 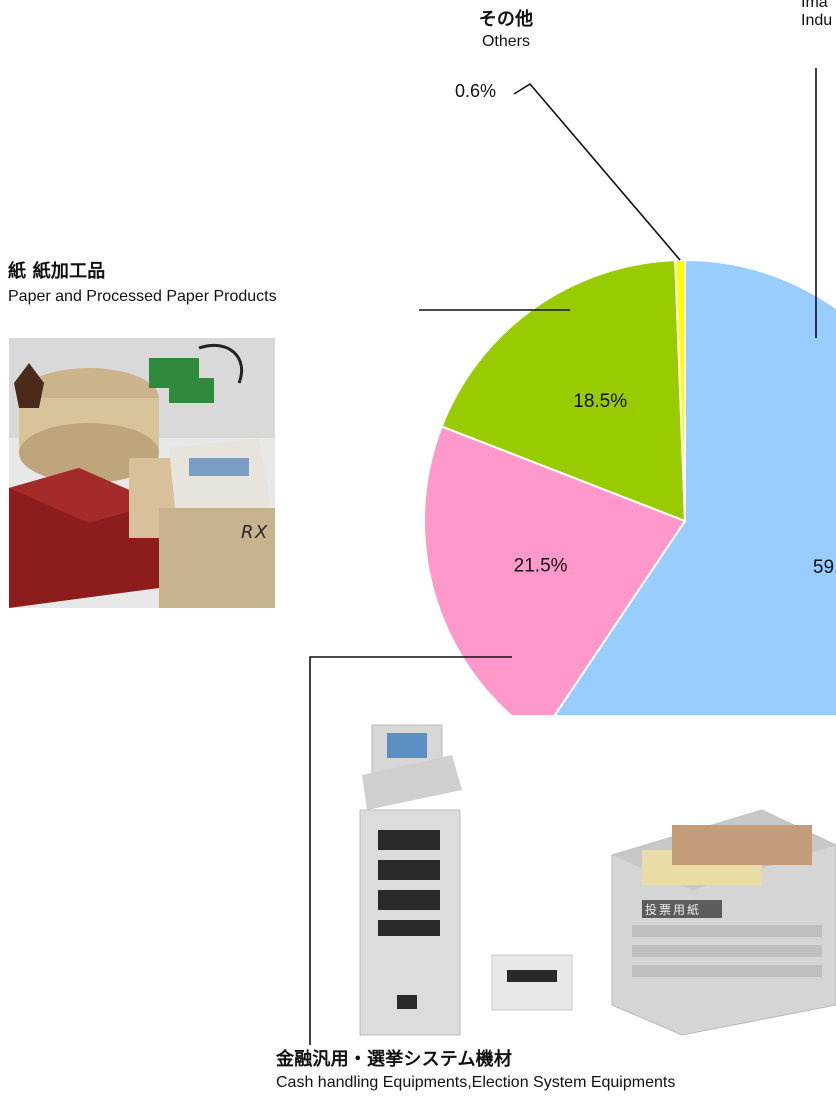 I want to click on others-leader-line, so click(x=597, y=171).